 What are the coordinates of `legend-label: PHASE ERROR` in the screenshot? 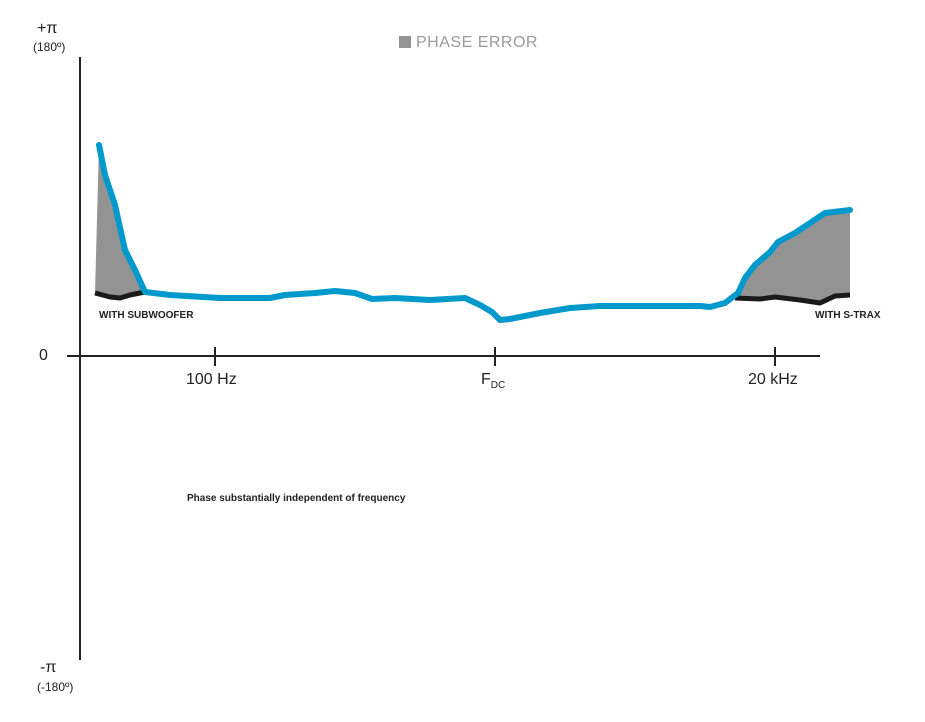 It's located at (477, 42).